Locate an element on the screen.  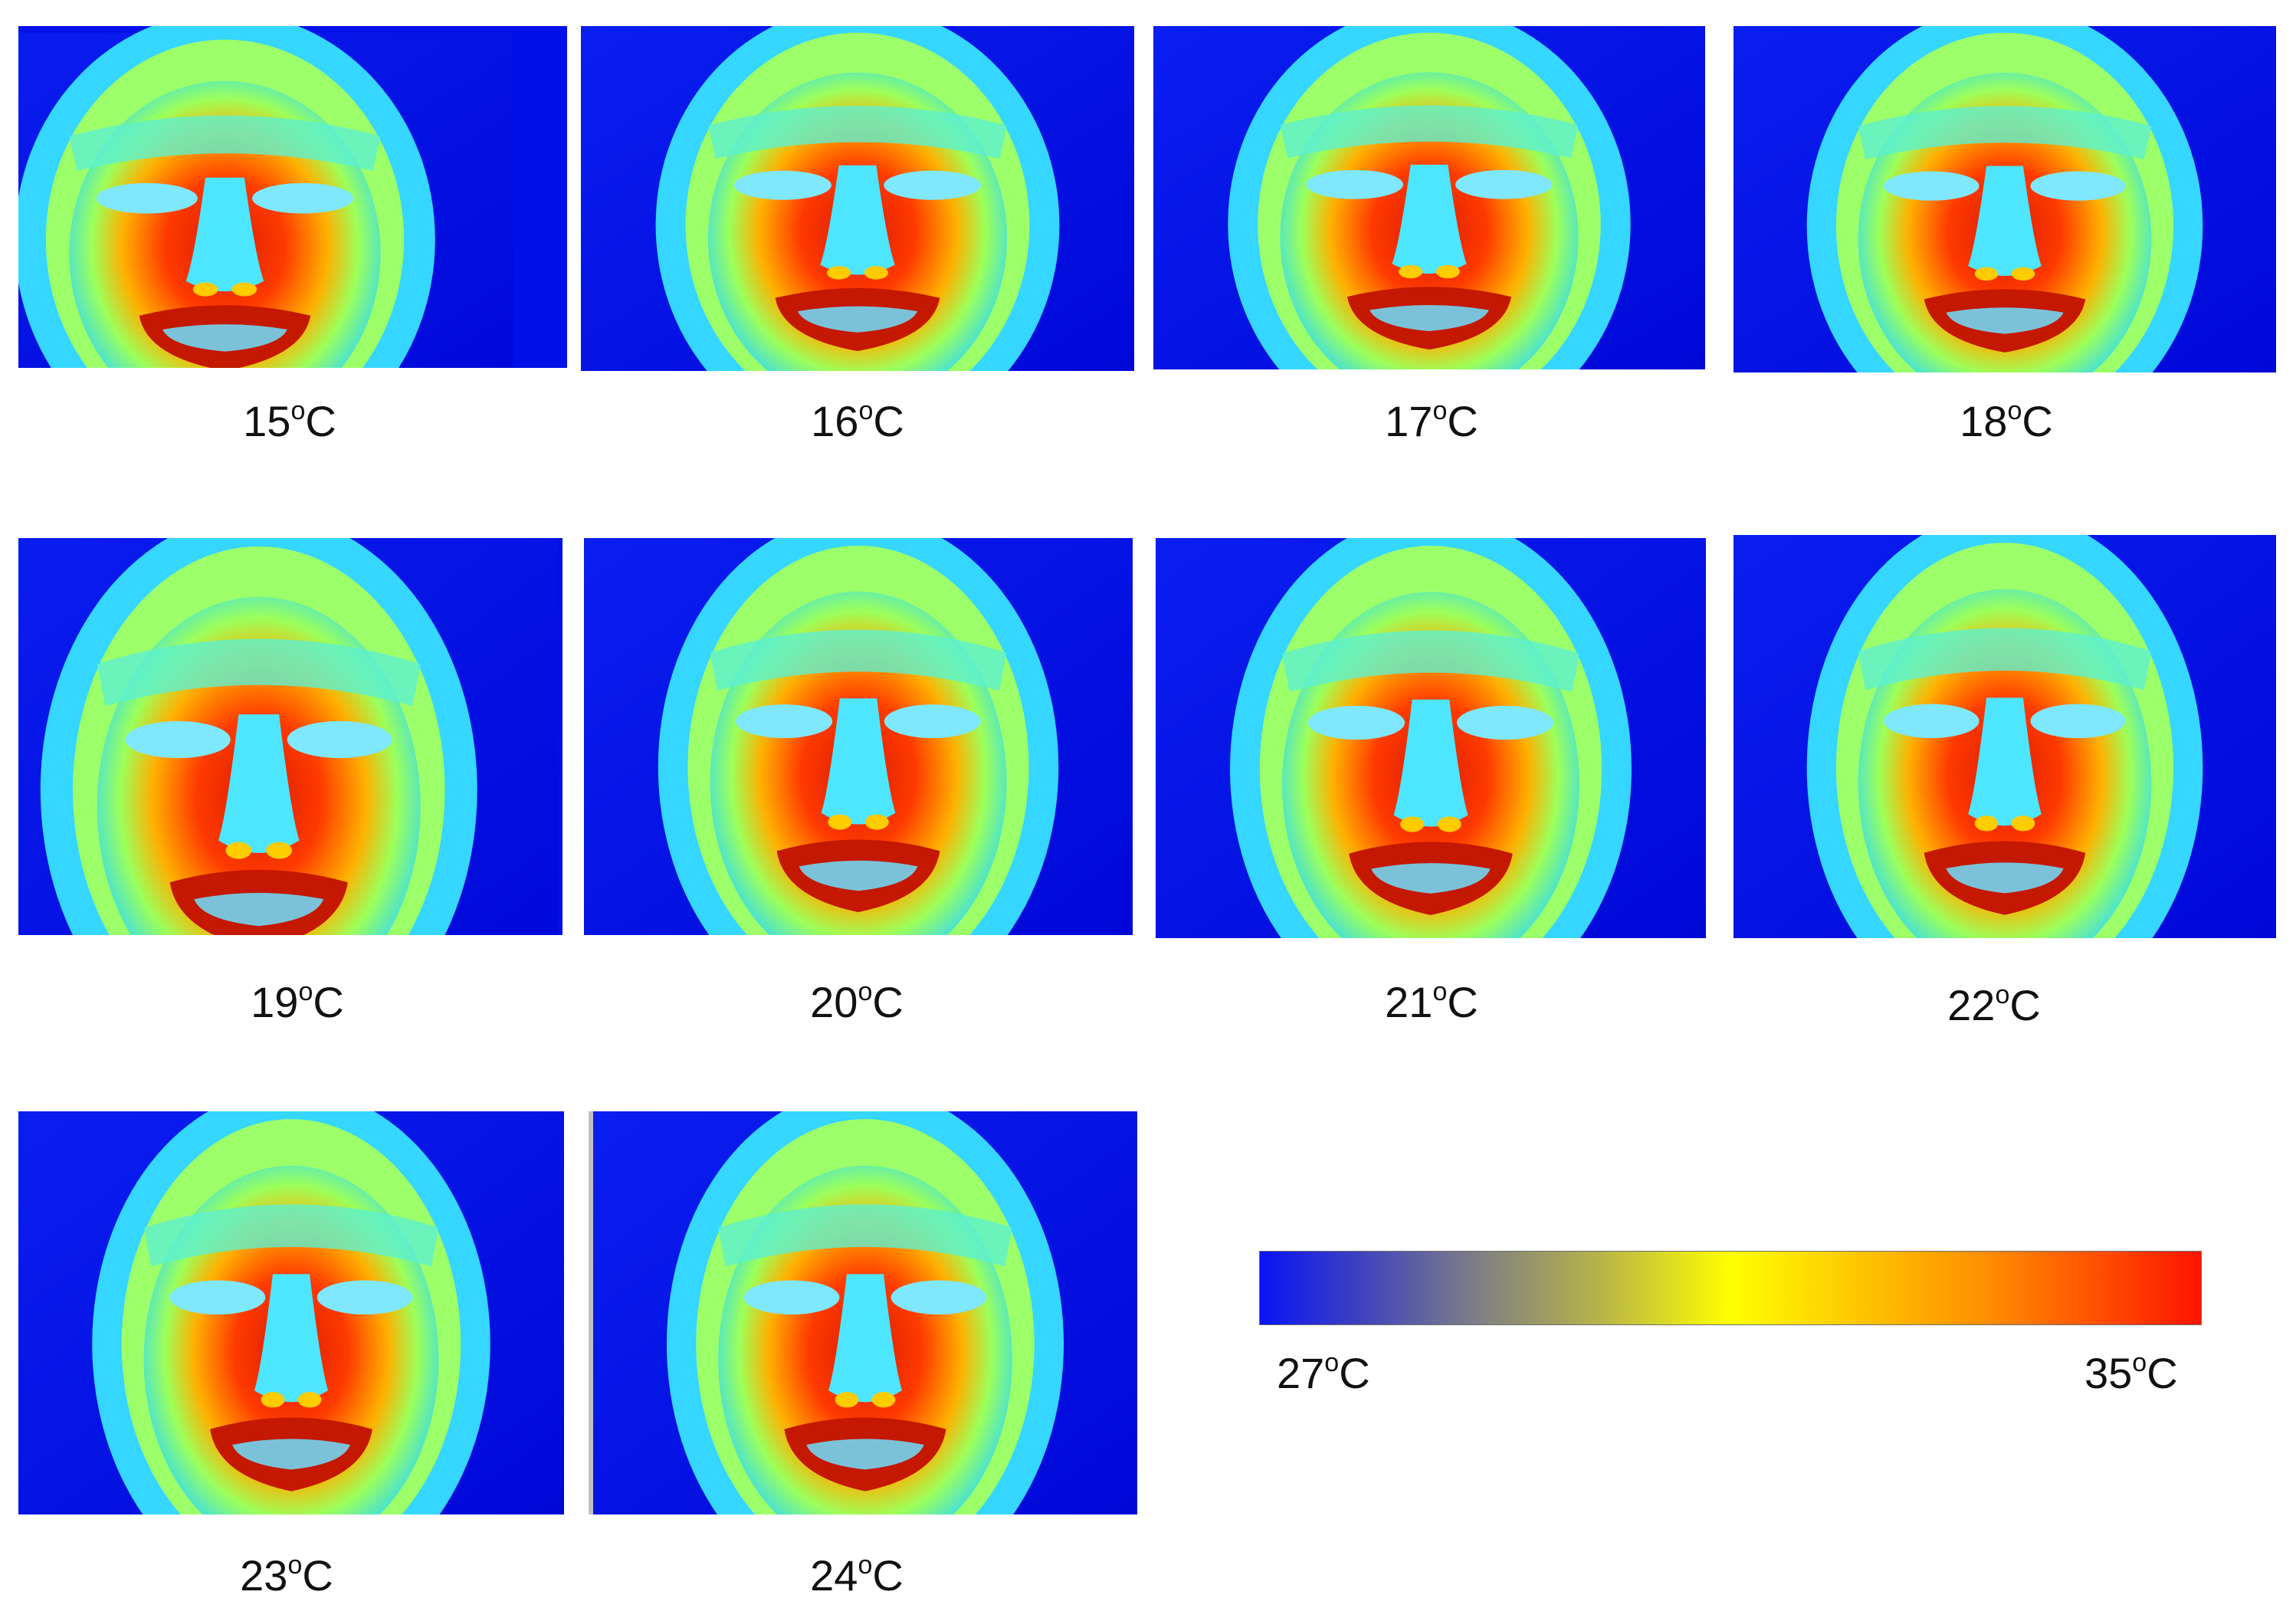
thermogram-18c is located at coordinates (2004, 199).